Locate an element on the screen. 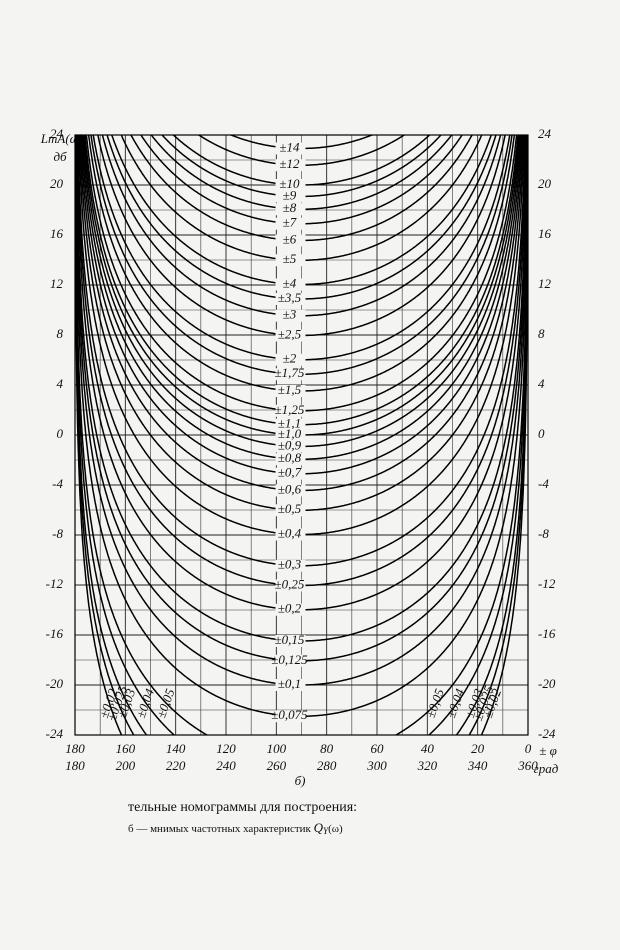  curve-label: ±0,9 is located at coordinates (290, 444).